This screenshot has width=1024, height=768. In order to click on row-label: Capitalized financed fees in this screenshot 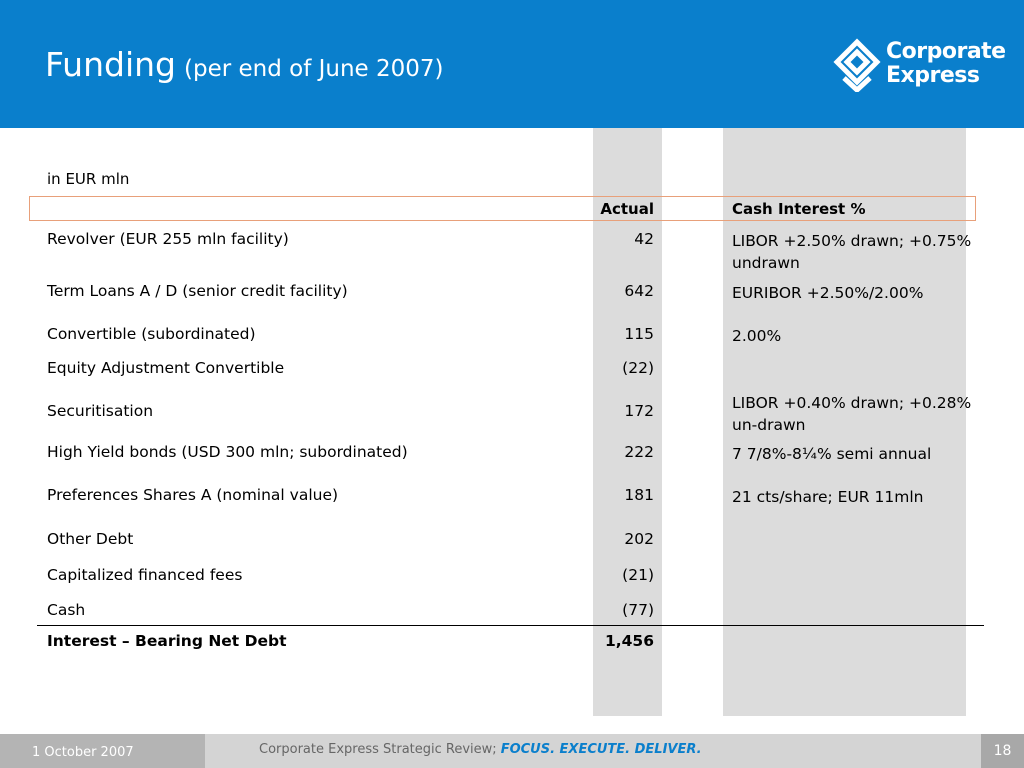, I will do `click(145, 575)`.